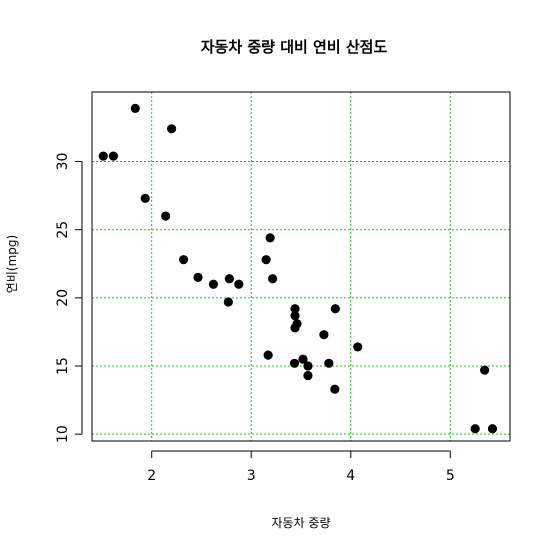 This screenshot has width=548, height=553. What do you see at coordinates (63, 230) in the screenshot?
I see `y-tick-label: 25` at bounding box center [63, 230].